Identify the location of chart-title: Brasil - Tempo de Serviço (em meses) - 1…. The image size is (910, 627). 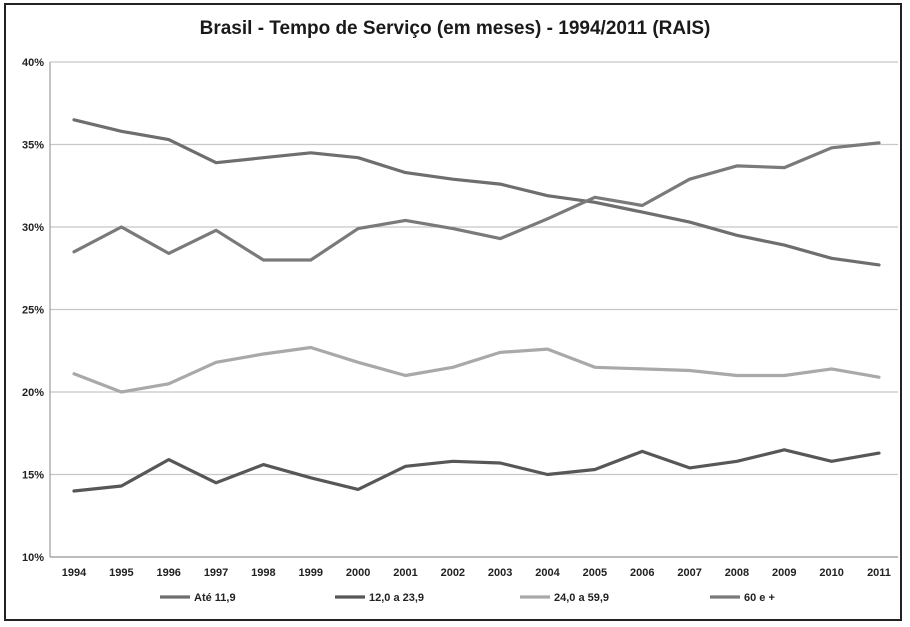
(455, 28).